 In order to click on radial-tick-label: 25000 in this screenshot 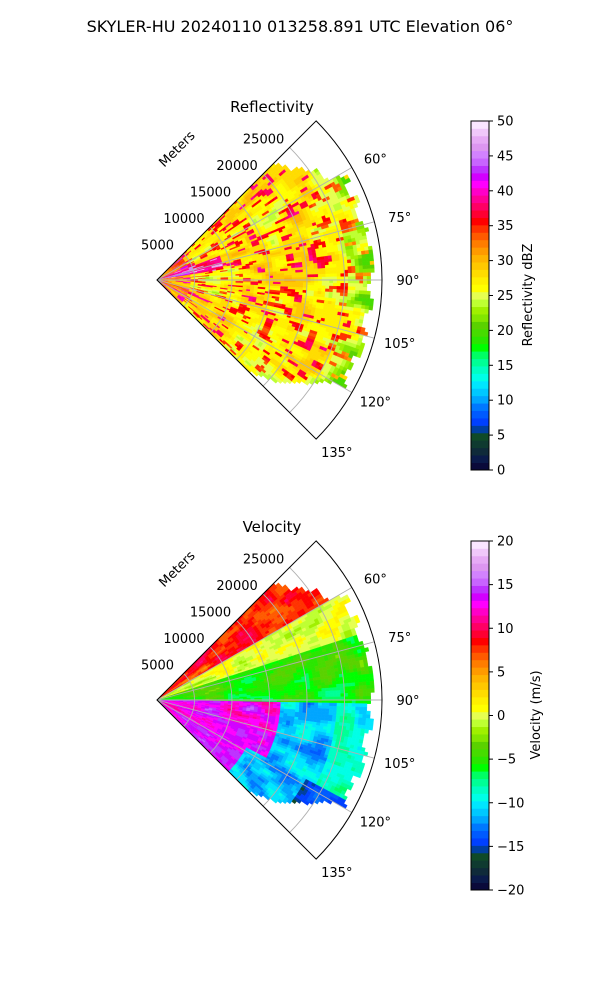, I will do `click(263, 139)`.